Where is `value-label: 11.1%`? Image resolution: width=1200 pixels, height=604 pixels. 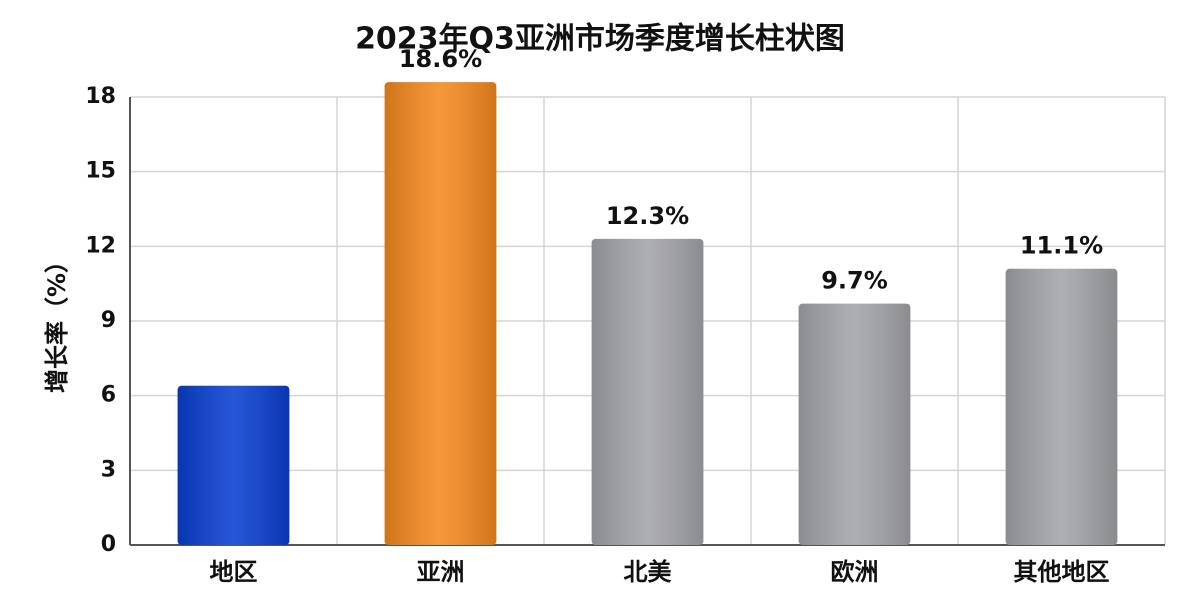
value-label: 11.1% is located at coordinates (1061, 246).